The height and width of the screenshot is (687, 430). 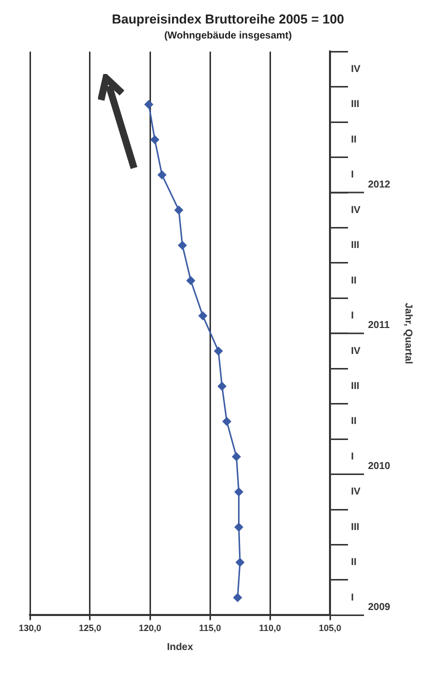 I want to click on text: 2011, so click(x=379, y=326).